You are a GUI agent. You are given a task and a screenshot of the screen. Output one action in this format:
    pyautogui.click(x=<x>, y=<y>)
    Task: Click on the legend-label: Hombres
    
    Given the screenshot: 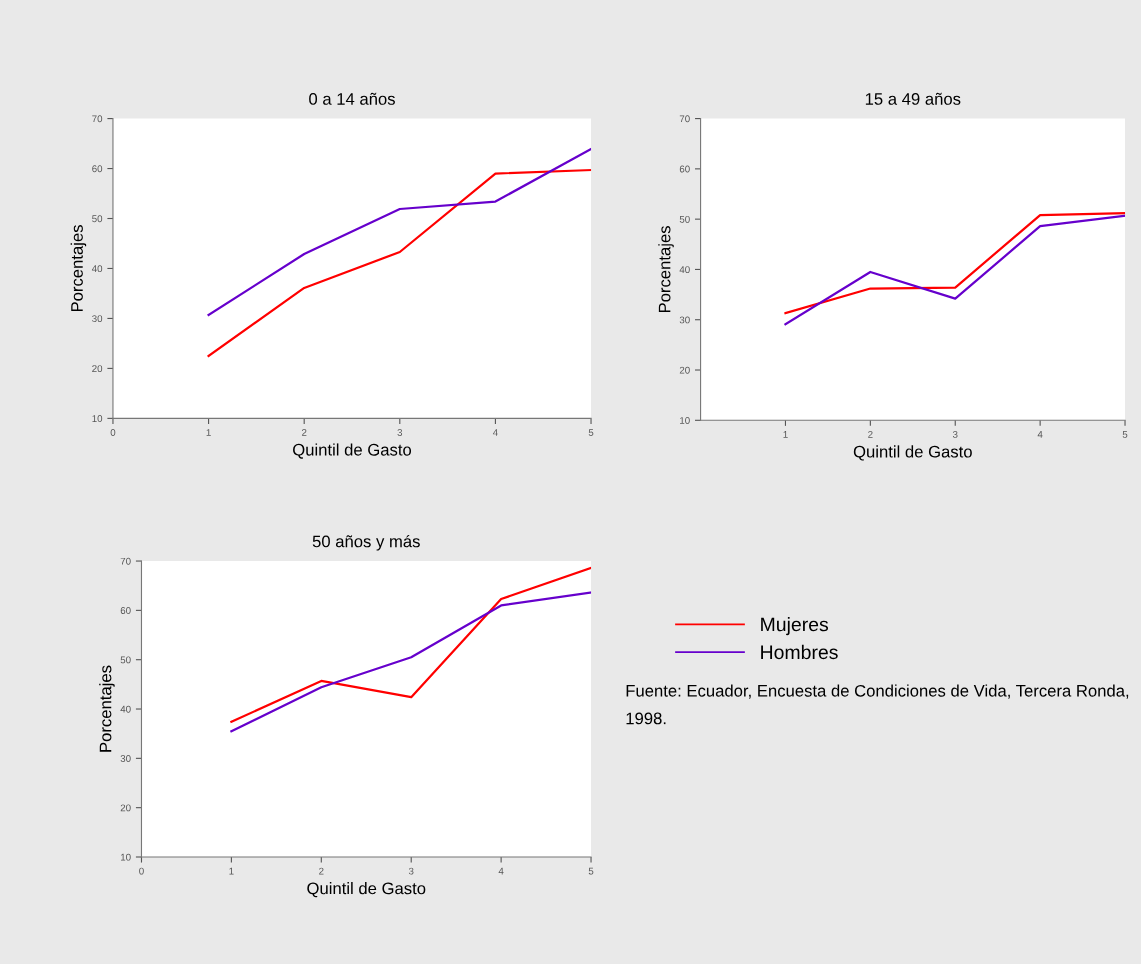 What is the action you would take?
    pyautogui.click(x=799, y=652)
    